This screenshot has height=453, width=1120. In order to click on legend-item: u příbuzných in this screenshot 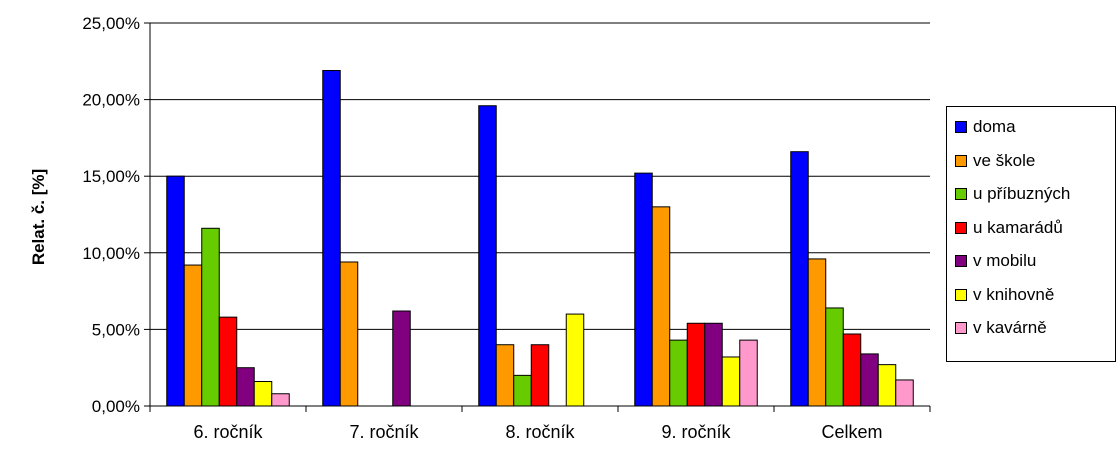, I will do `click(1012, 194)`.